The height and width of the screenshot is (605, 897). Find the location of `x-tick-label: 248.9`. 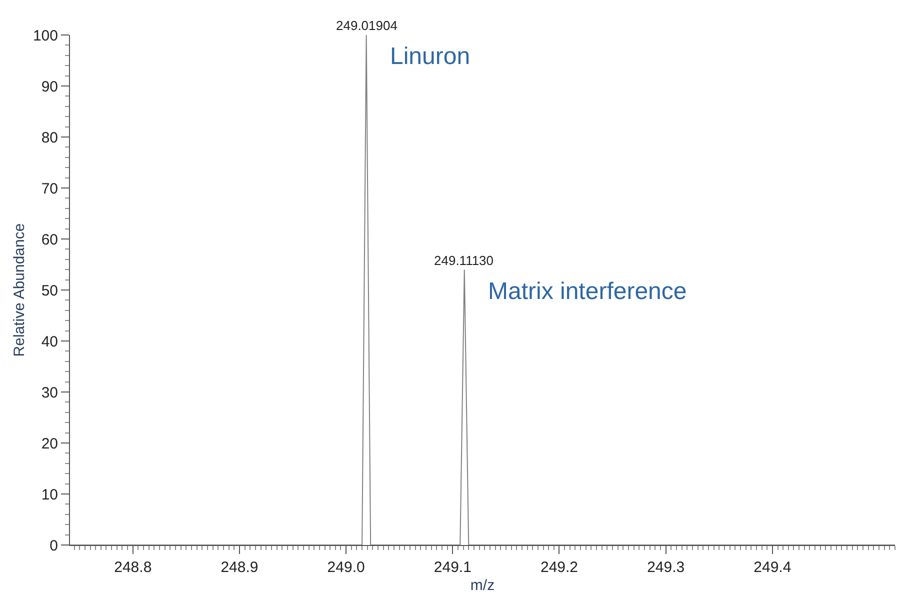

x-tick-label: 248.9 is located at coordinates (239, 567).